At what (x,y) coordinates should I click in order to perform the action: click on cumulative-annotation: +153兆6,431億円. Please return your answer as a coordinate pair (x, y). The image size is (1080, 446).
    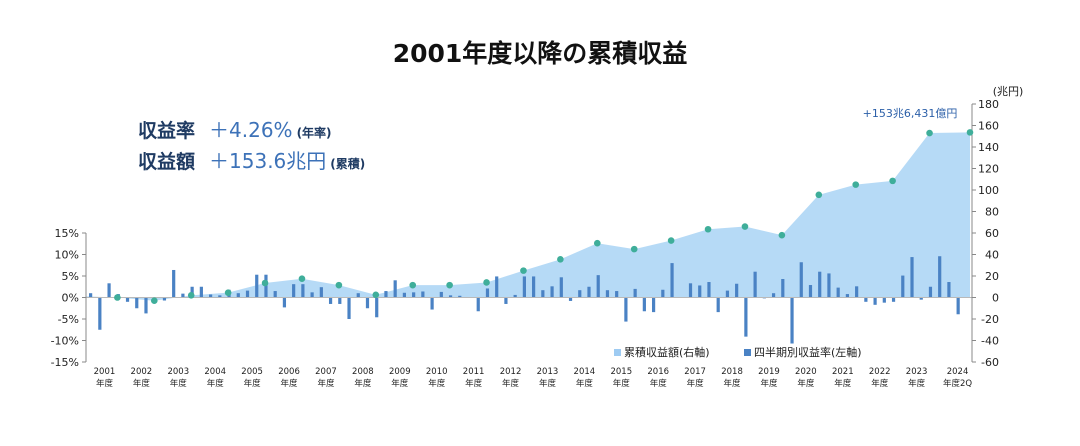
    Looking at the image, I should click on (910, 113).